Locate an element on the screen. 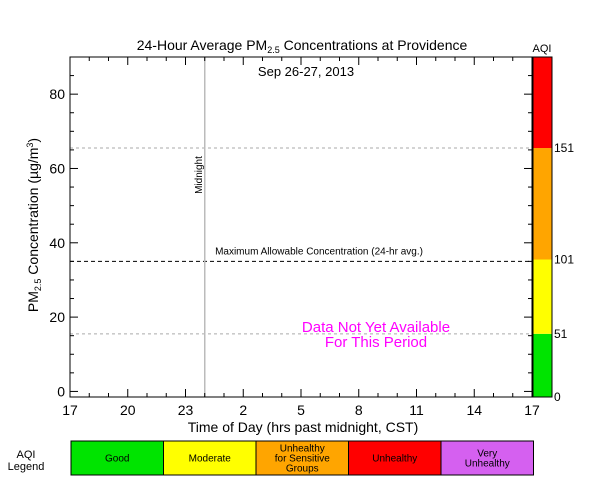  midnight-label: Midnight is located at coordinates (199, 175).